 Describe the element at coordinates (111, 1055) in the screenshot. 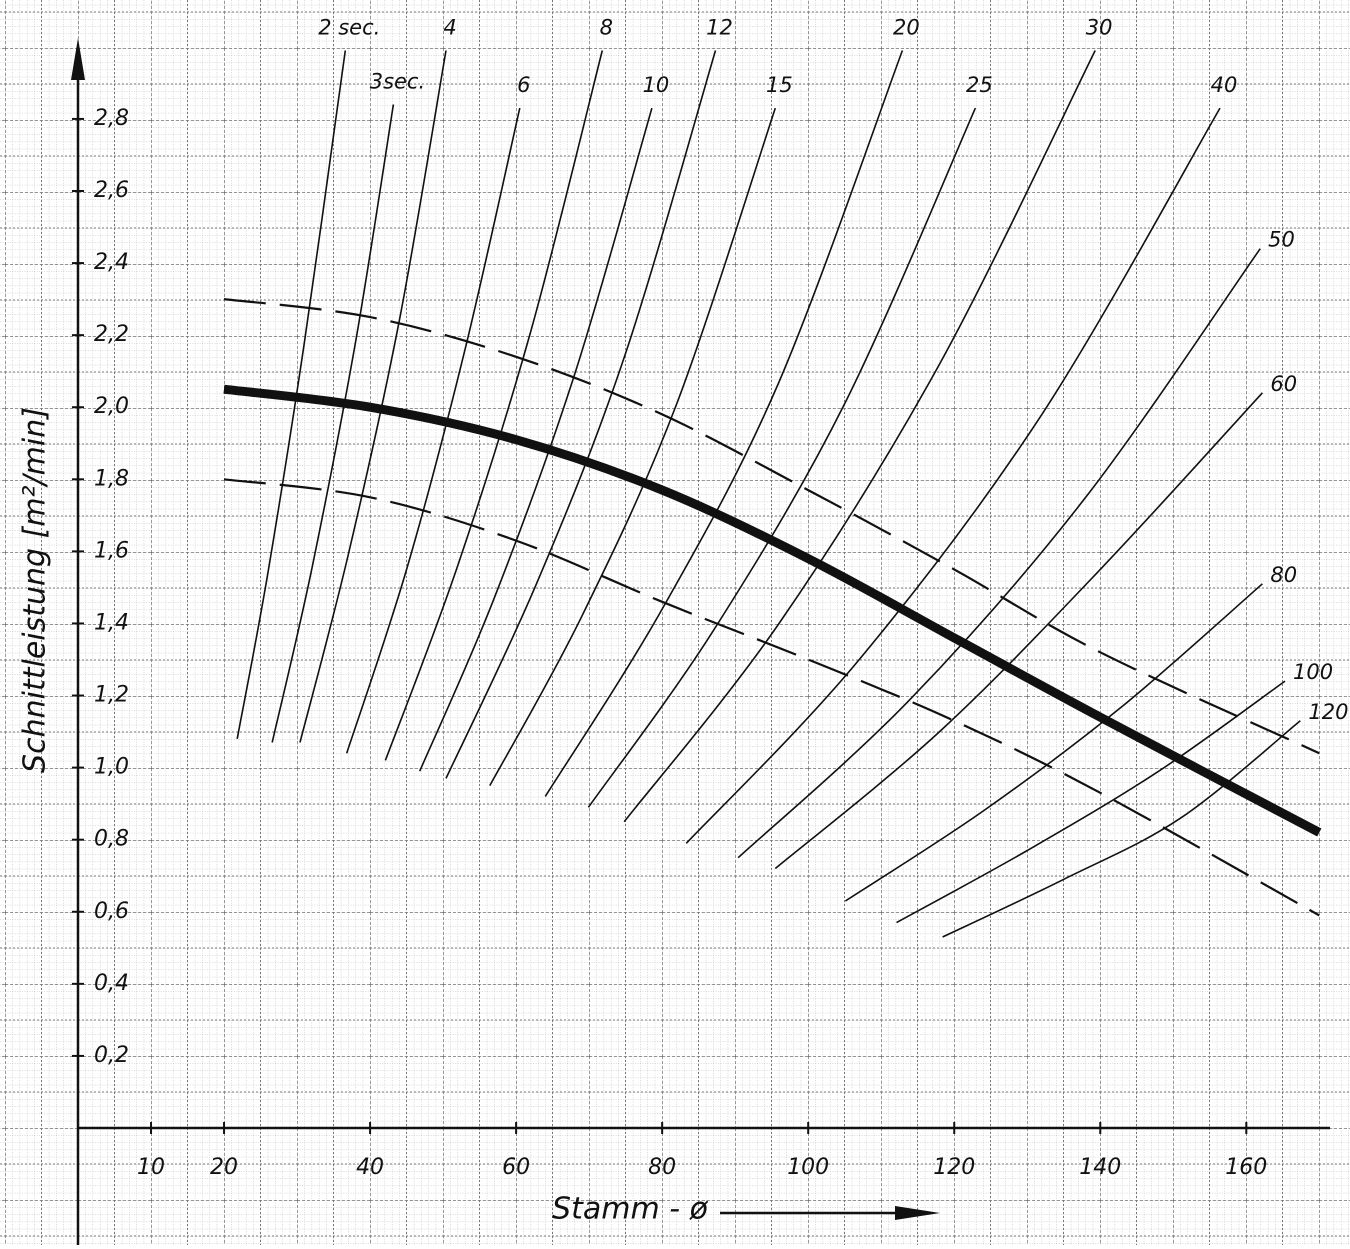

I see `y-tick-label: 0,2` at that location.